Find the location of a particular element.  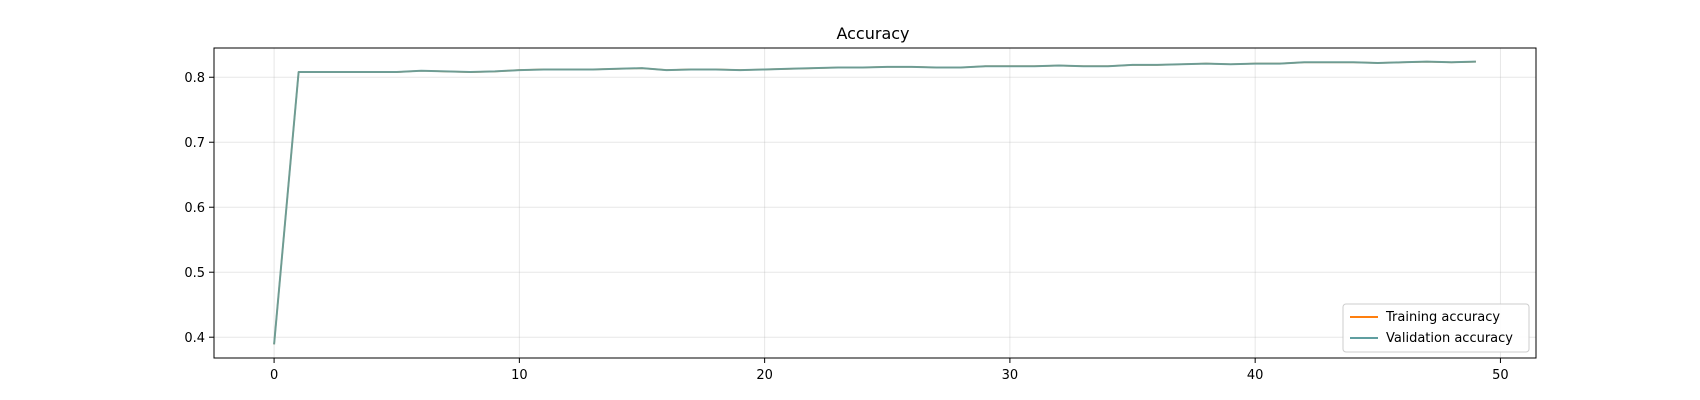

legend-box is located at coordinates (1436, 328).